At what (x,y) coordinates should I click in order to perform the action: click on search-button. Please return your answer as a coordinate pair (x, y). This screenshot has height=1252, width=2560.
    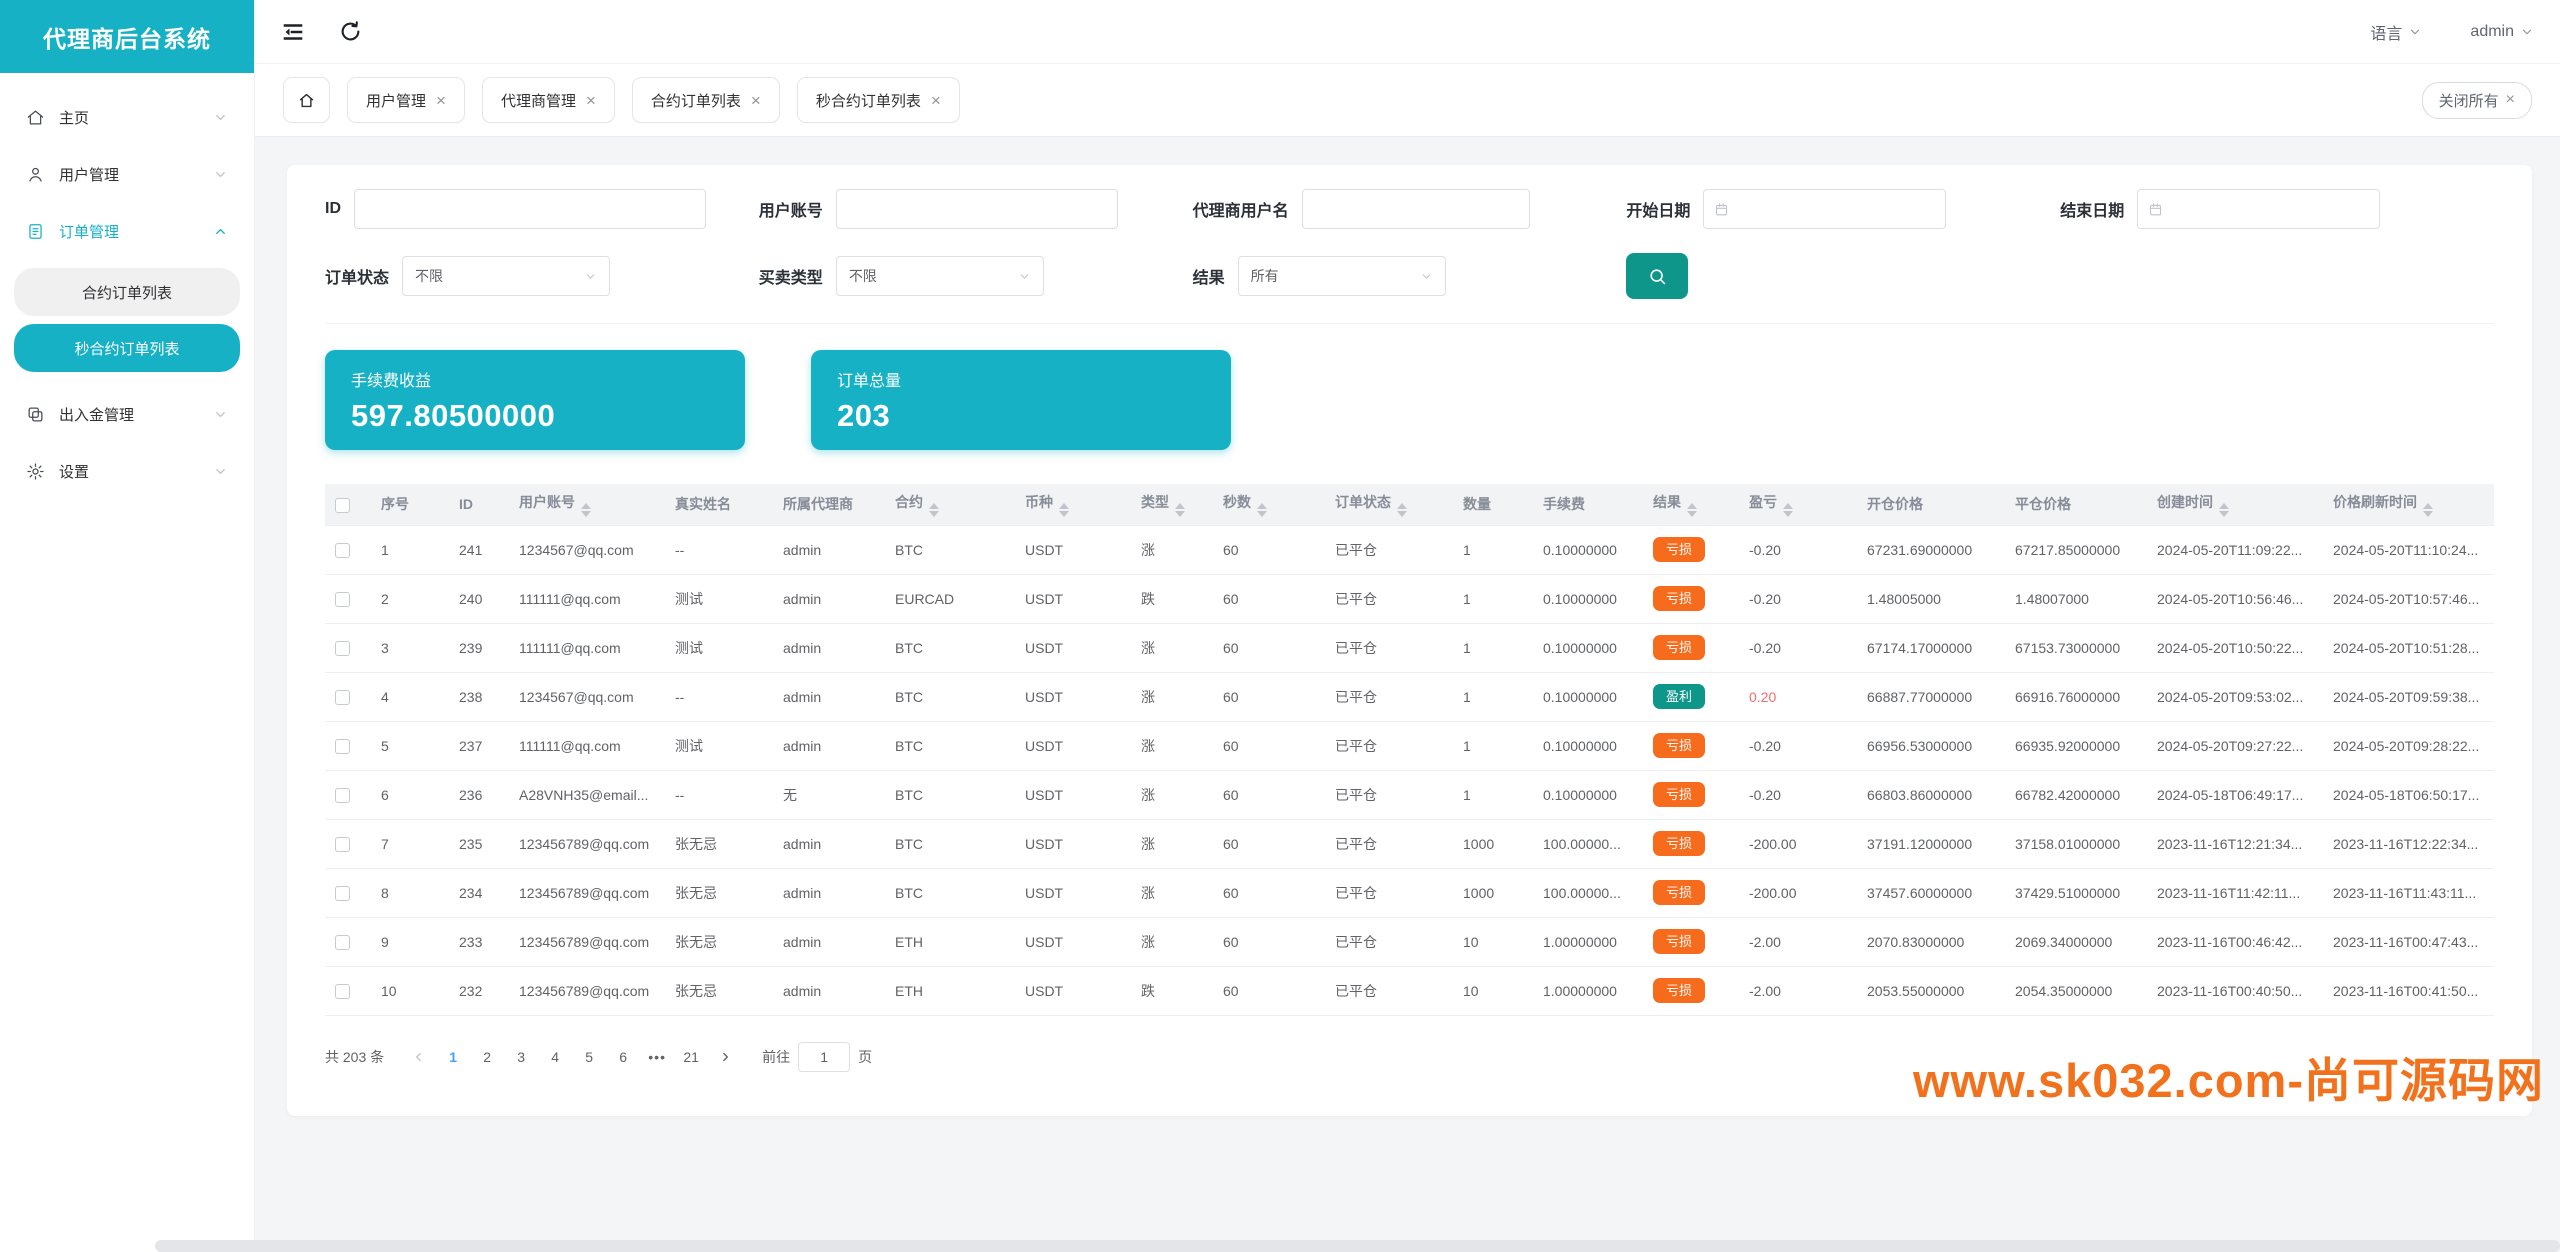
    Looking at the image, I should click on (1657, 276).